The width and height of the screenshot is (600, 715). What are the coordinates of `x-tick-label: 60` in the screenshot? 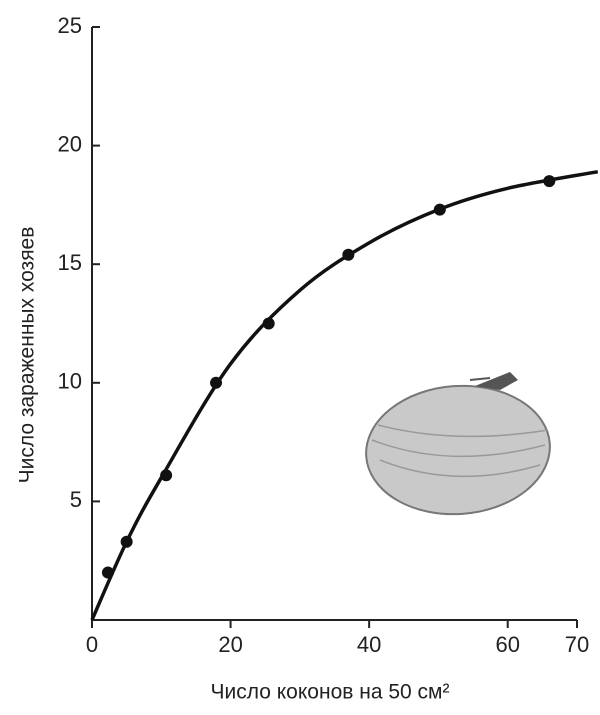 It's located at (507, 644).